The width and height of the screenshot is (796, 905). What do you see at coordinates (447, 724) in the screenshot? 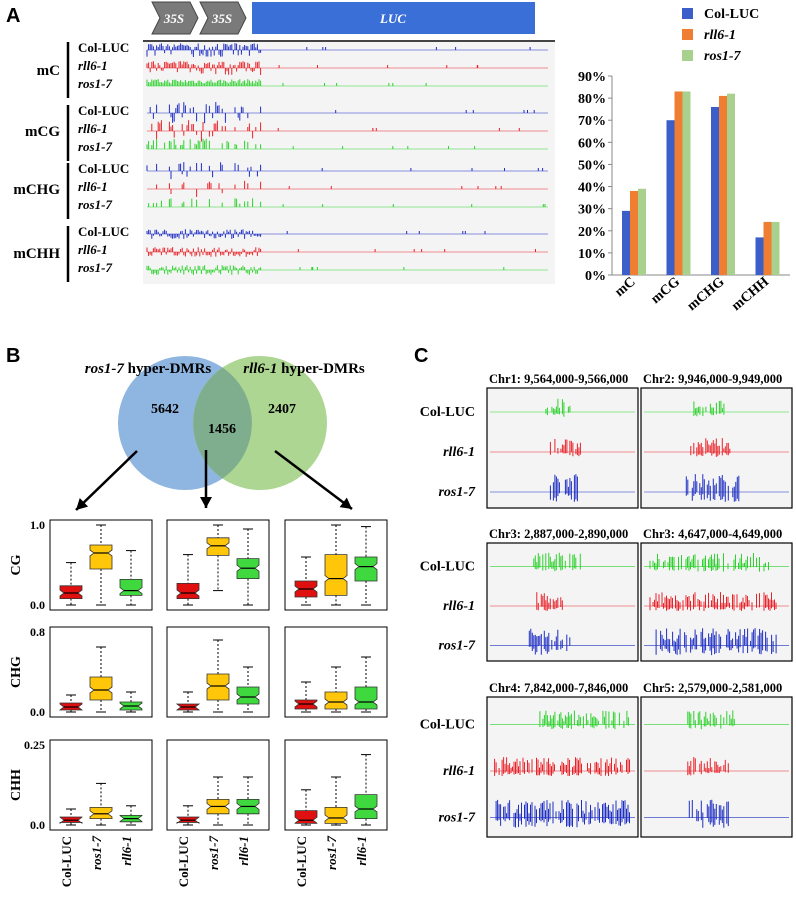
I see `sample-label: Col-LUC` at bounding box center [447, 724].